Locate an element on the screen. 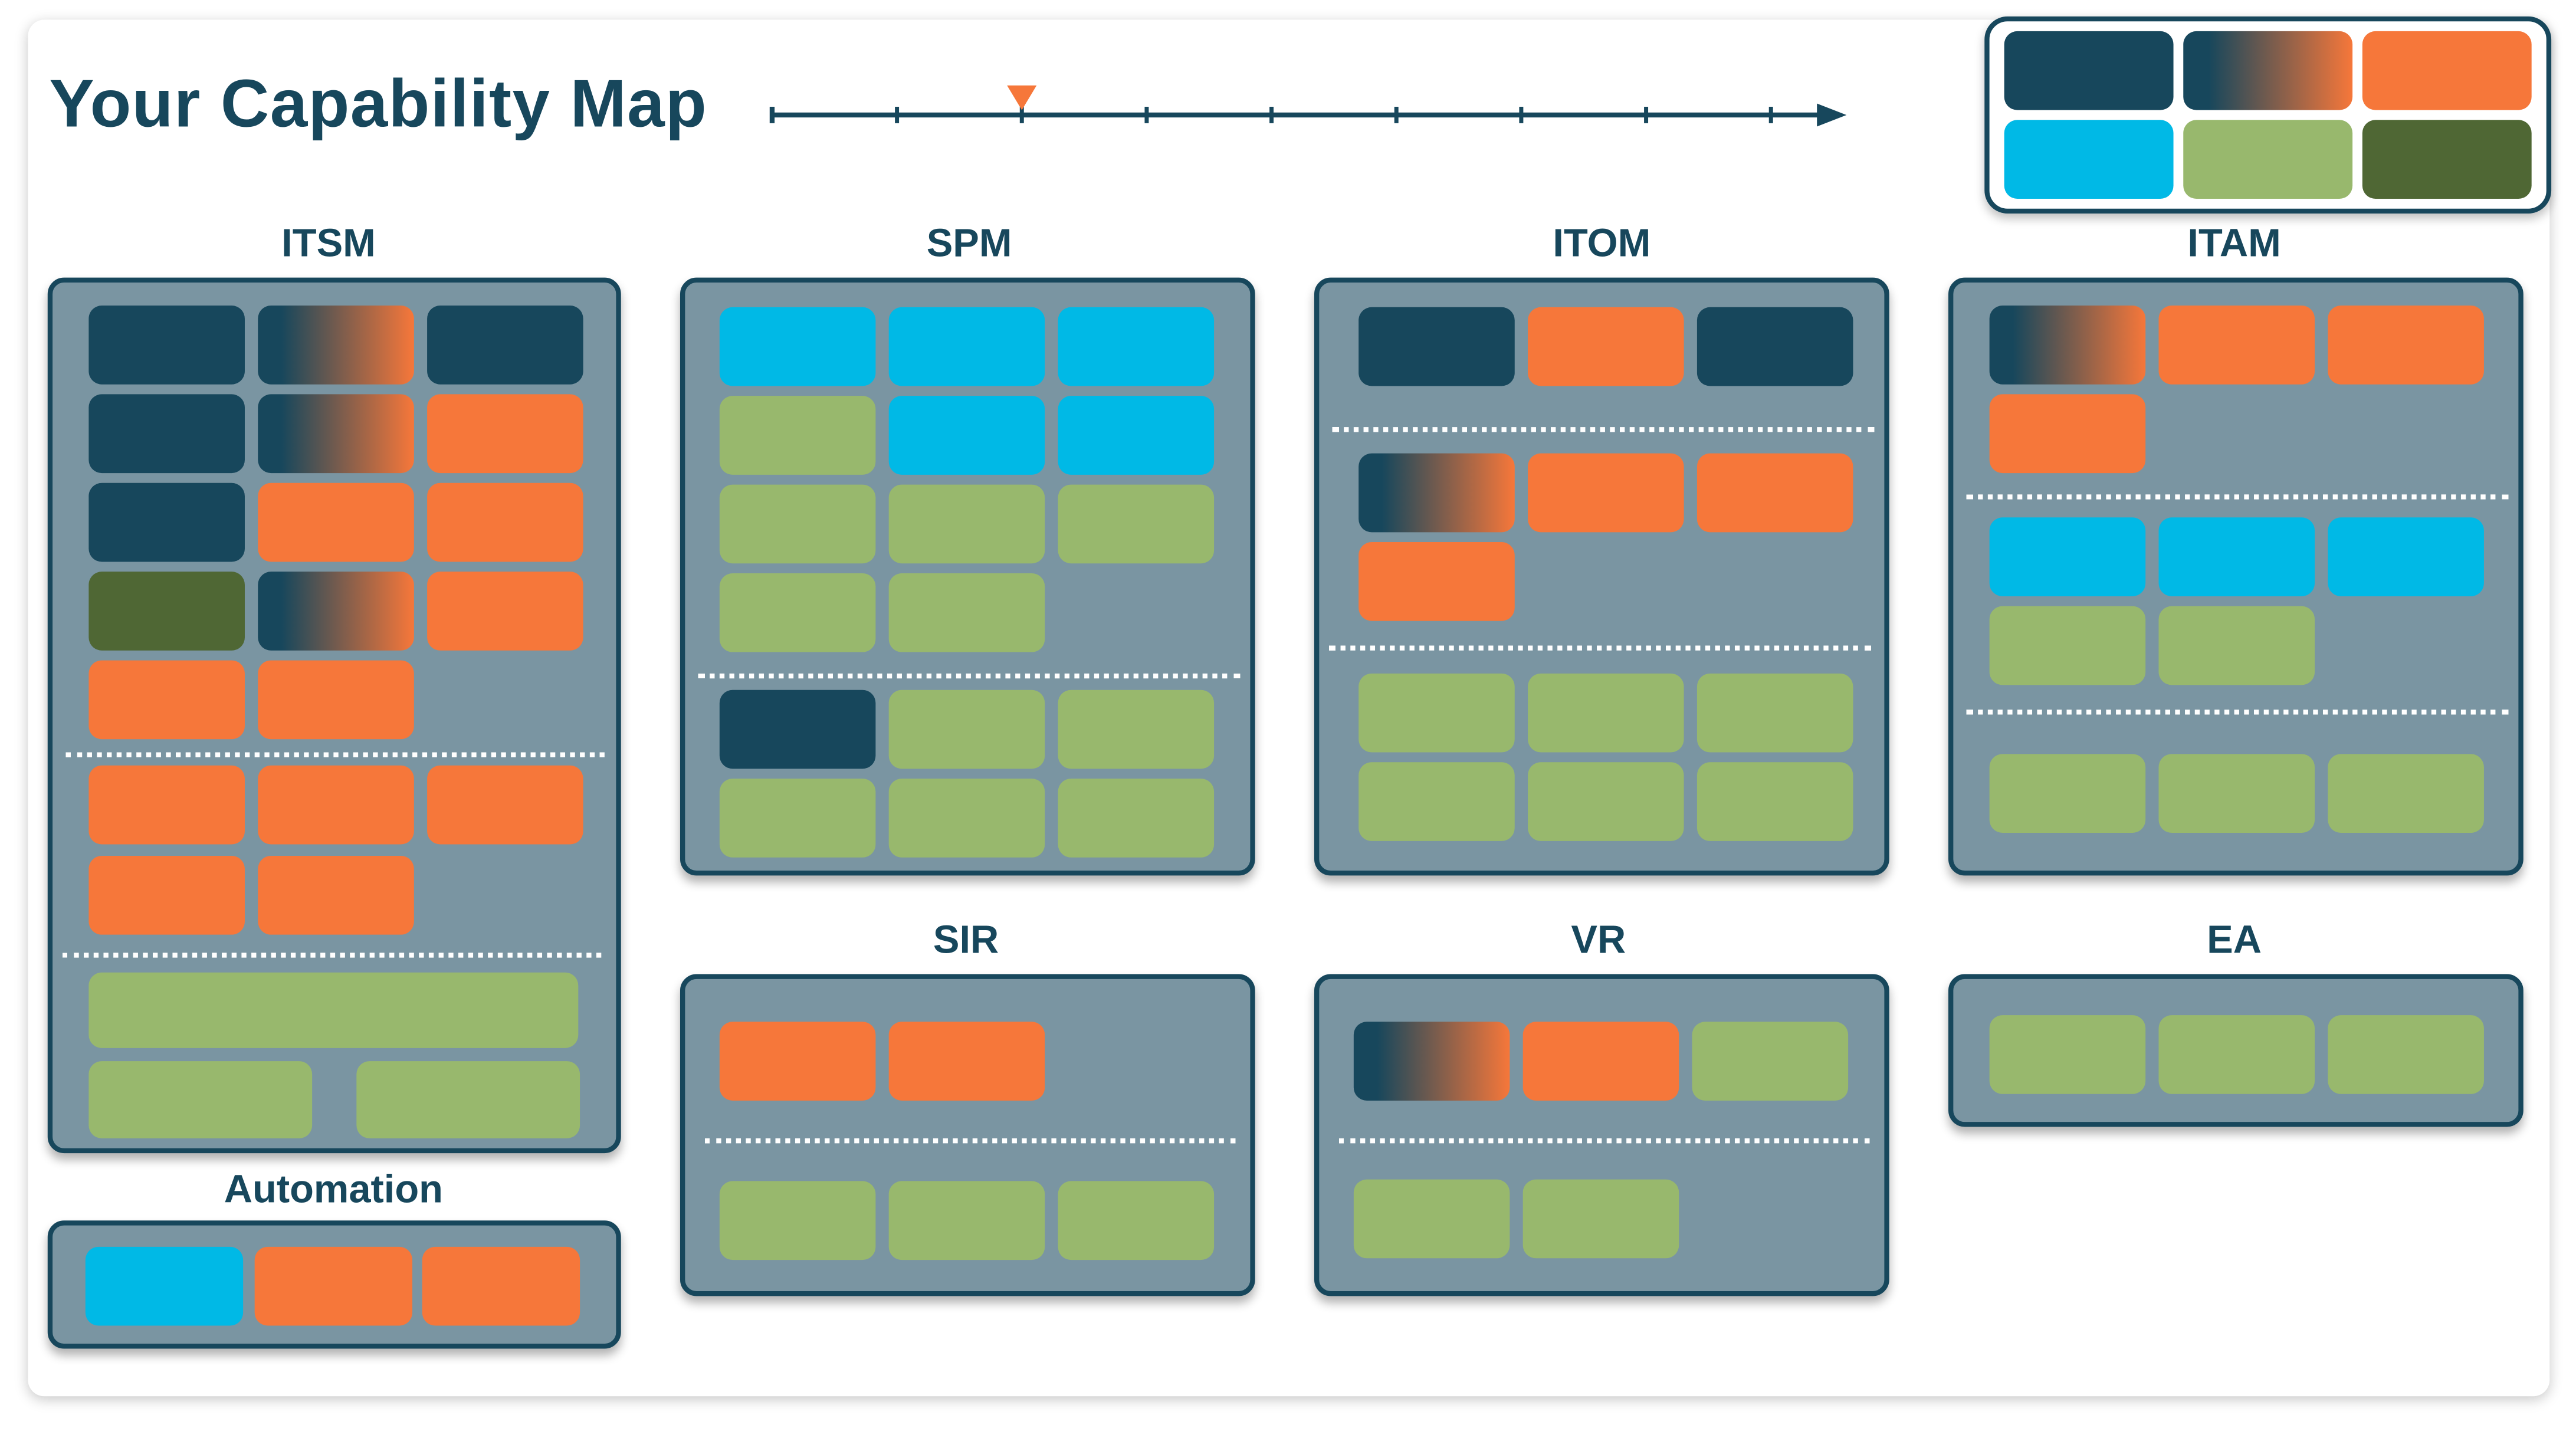 Image resolution: width=2576 pixels, height=1438 pixels. section-title-ea: EA is located at coordinates (2234, 941).